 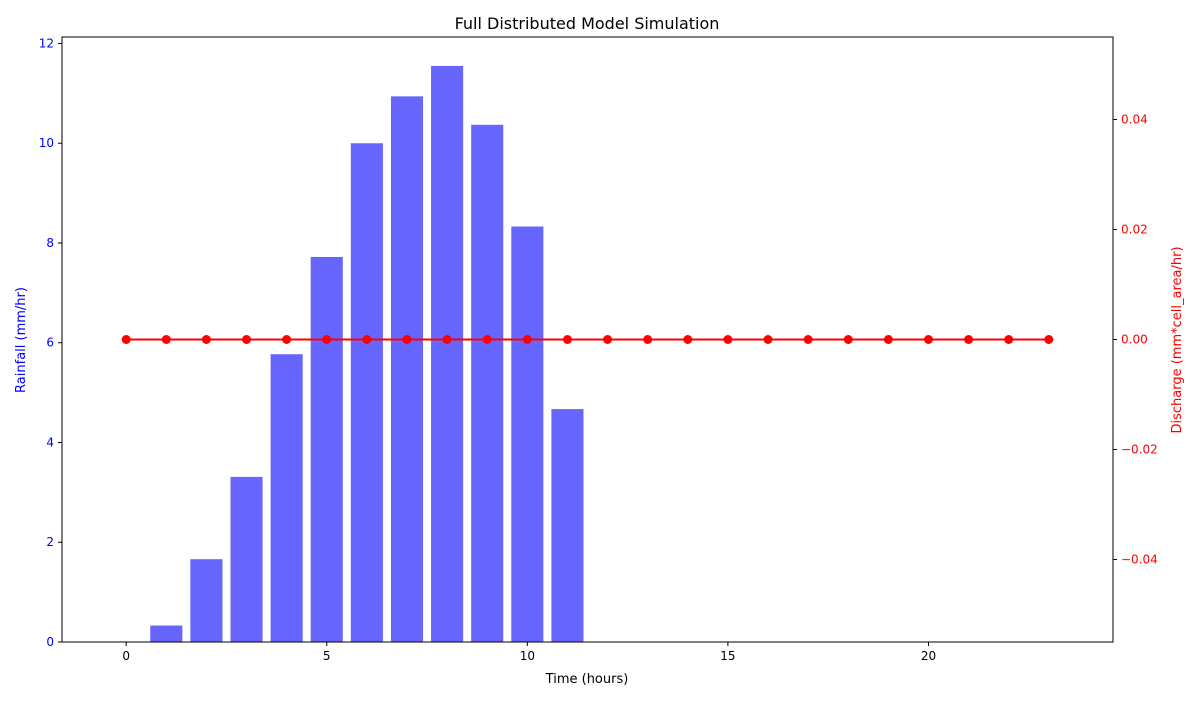 What do you see at coordinates (587, 679) in the screenshot?
I see `x-axis-label: Time (hours)` at bounding box center [587, 679].